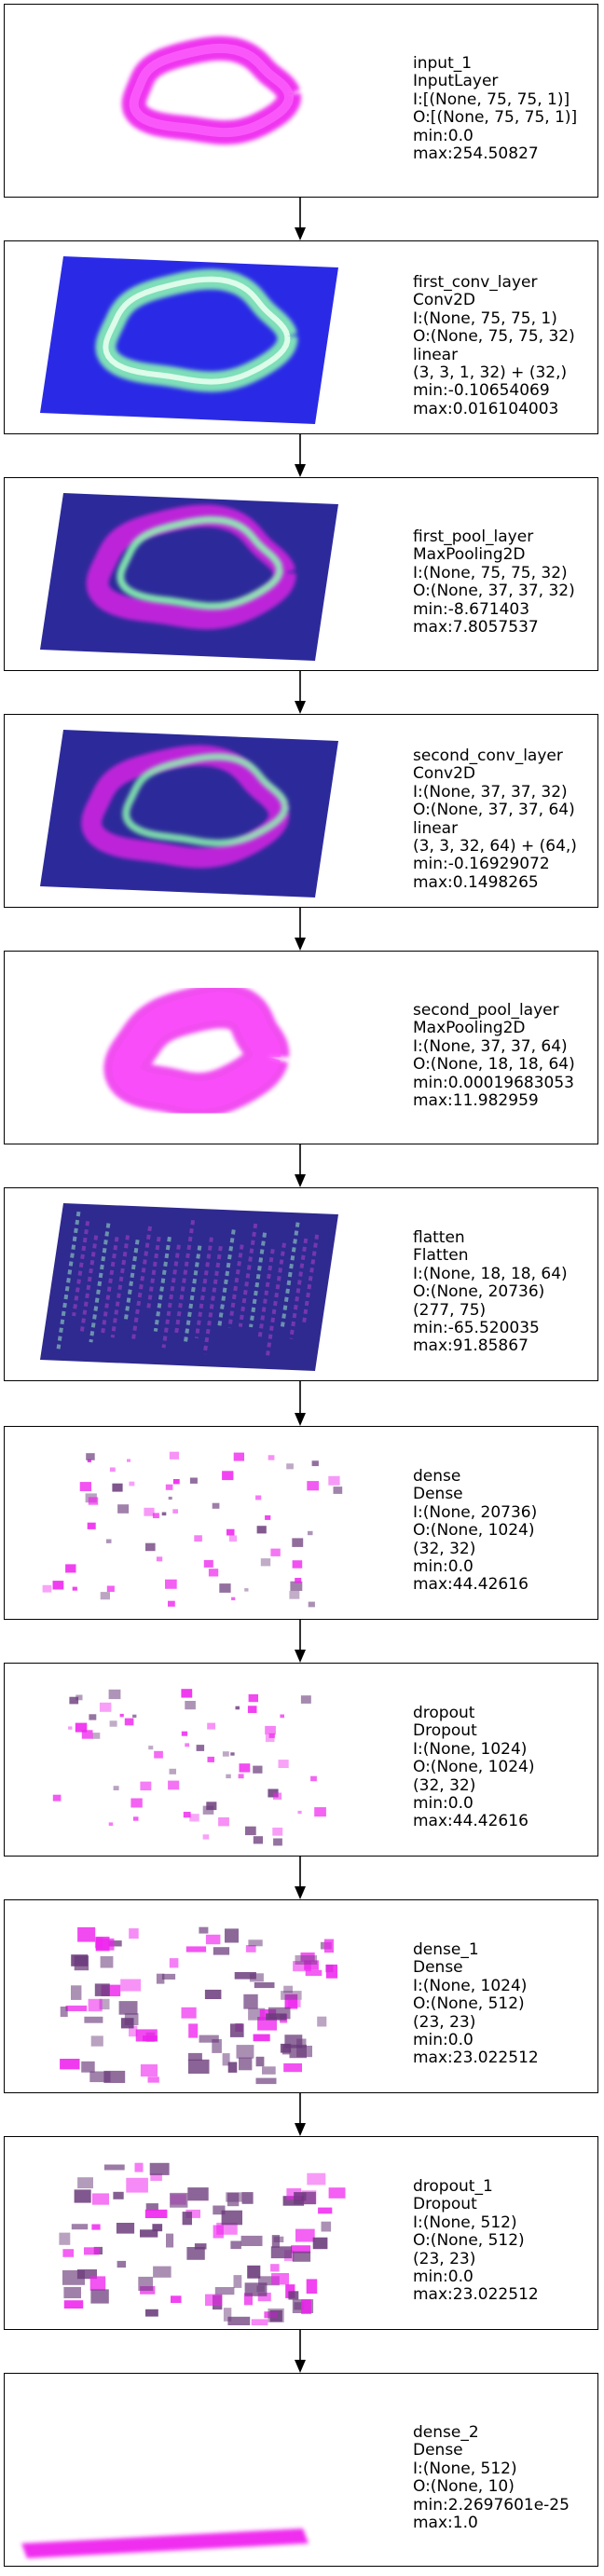  What do you see at coordinates (444, 774) in the screenshot?
I see `layer-type: Conv2D` at bounding box center [444, 774].